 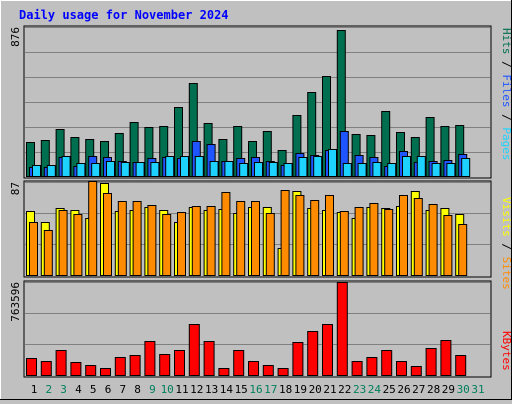 I want to click on x-tick-label: 4, so click(x=78, y=389).